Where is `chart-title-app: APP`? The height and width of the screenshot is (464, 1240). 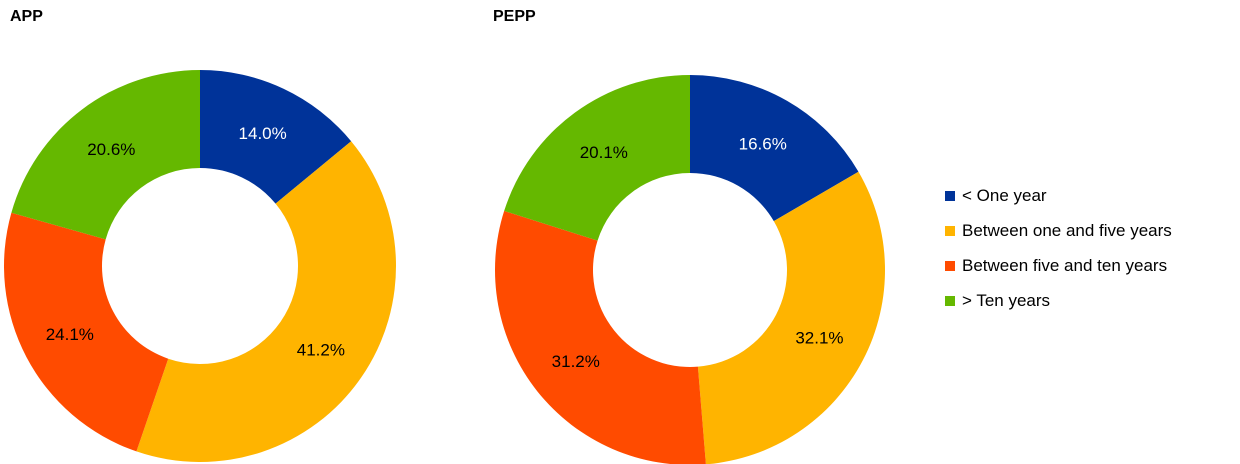 chart-title-app: APP is located at coordinates (26, 16).